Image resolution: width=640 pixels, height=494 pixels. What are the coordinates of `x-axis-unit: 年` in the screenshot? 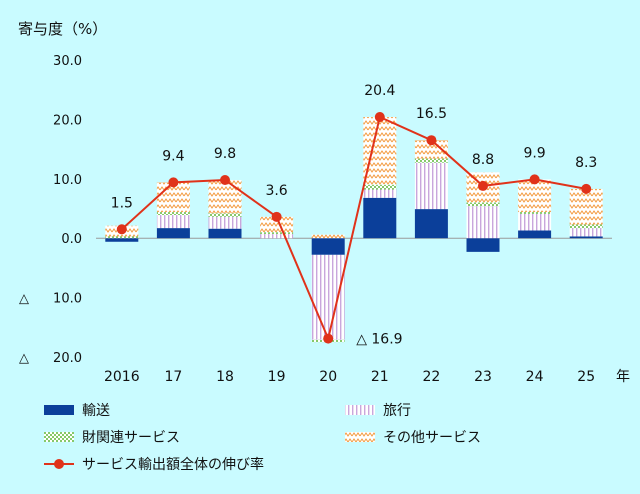 It's located at (623, 377).